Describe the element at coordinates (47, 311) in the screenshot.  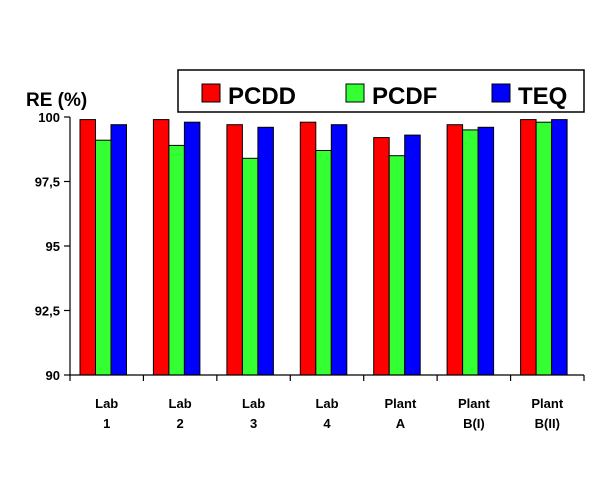
I see `y-tick-label: 92,5` at that location.